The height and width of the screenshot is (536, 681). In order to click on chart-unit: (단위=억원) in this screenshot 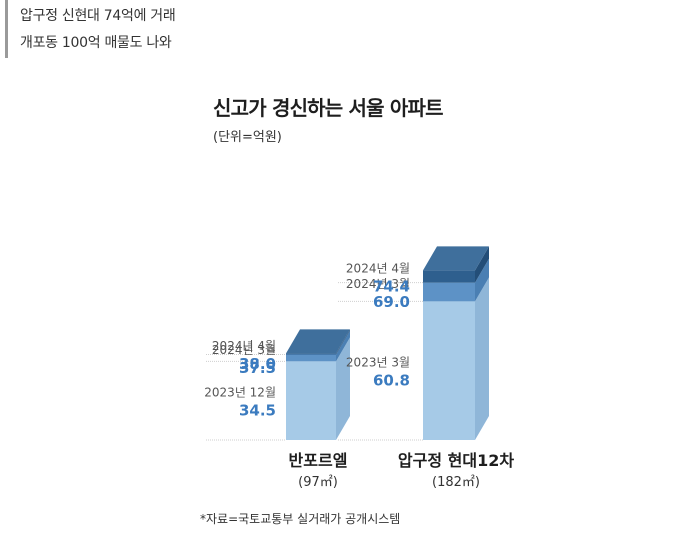, I will do `click(247, 137)`.